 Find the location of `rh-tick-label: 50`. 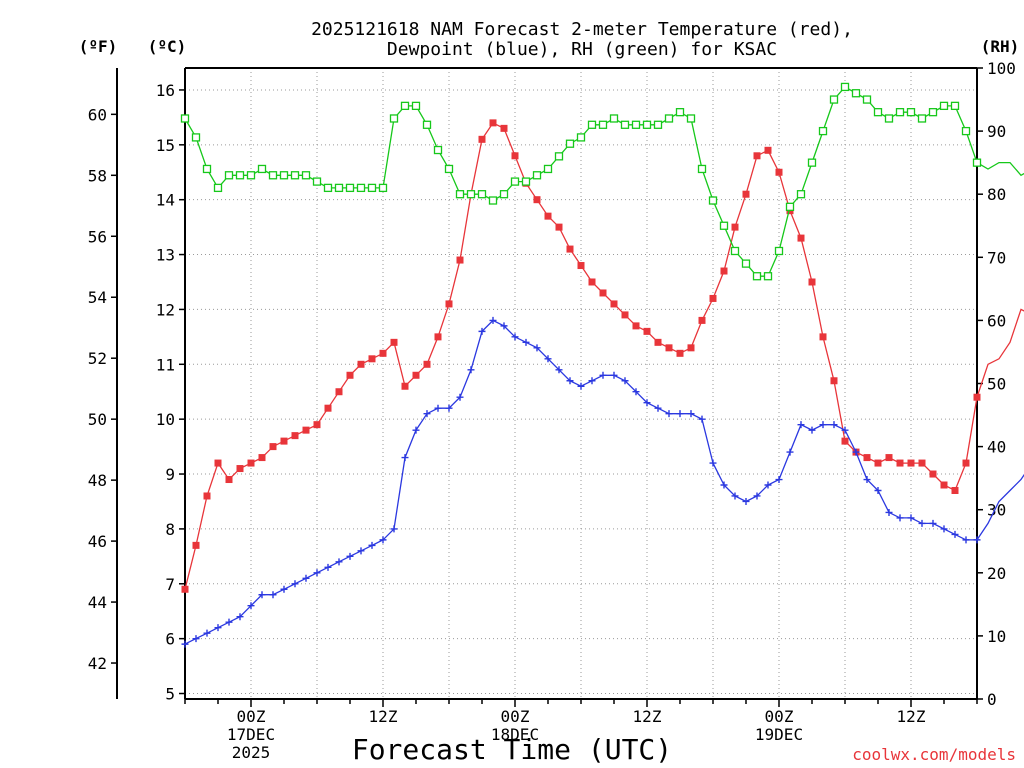

rh-tick-label: 50 is located at coordinates (996, 384).